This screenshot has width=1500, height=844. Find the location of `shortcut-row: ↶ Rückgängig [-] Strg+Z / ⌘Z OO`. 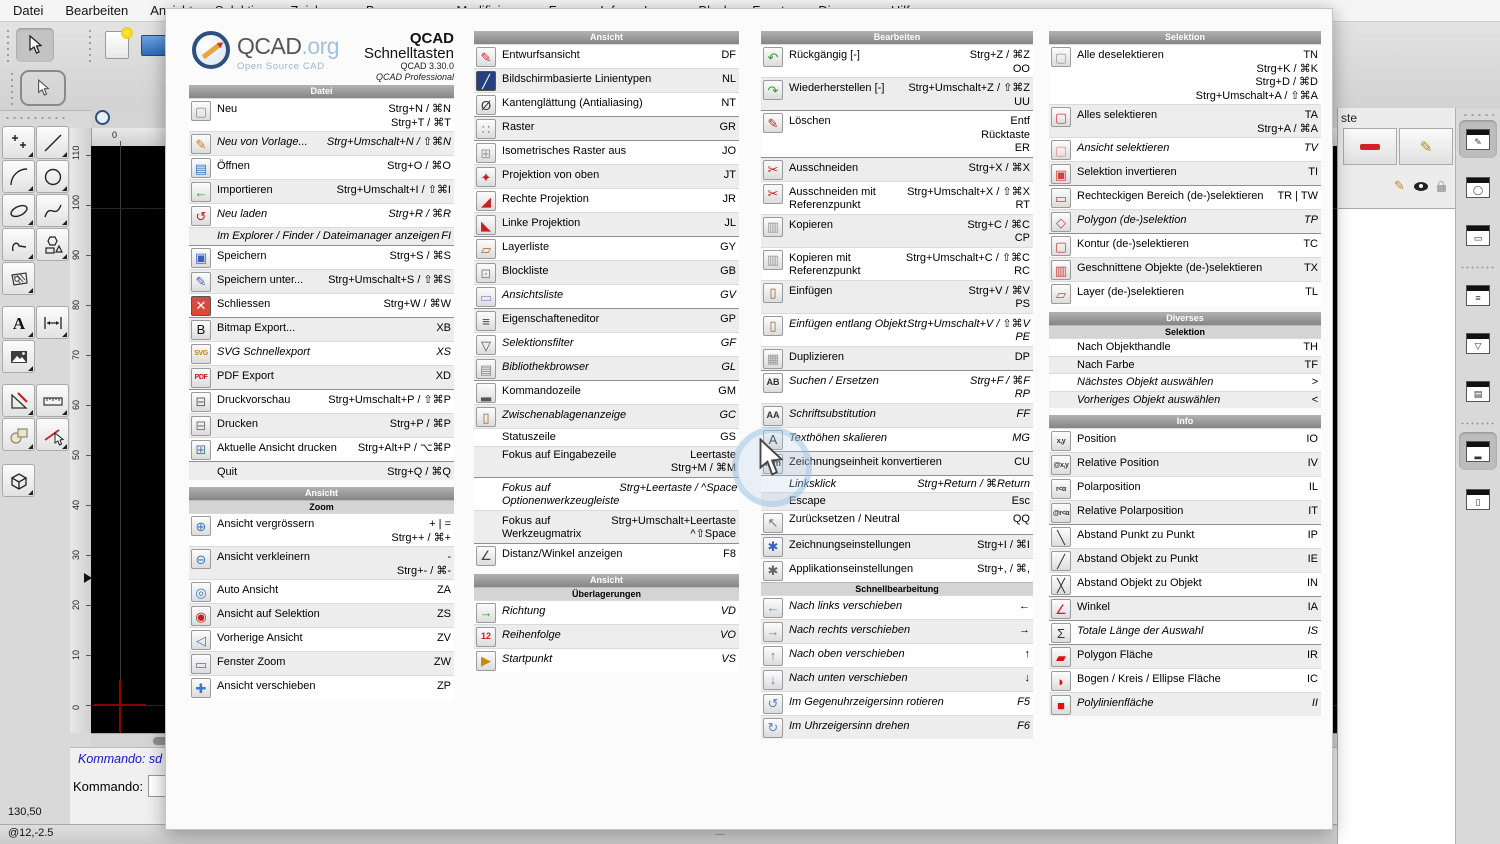

shortcut-row: ↶ Rückgängig [-] Strg+Z / ⌘Z OO is located at coordinates (897, 60).